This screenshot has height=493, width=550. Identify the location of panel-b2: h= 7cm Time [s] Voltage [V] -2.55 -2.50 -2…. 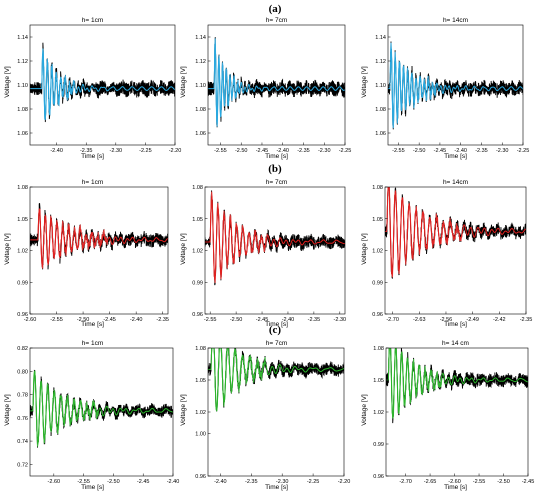
(263, 253).